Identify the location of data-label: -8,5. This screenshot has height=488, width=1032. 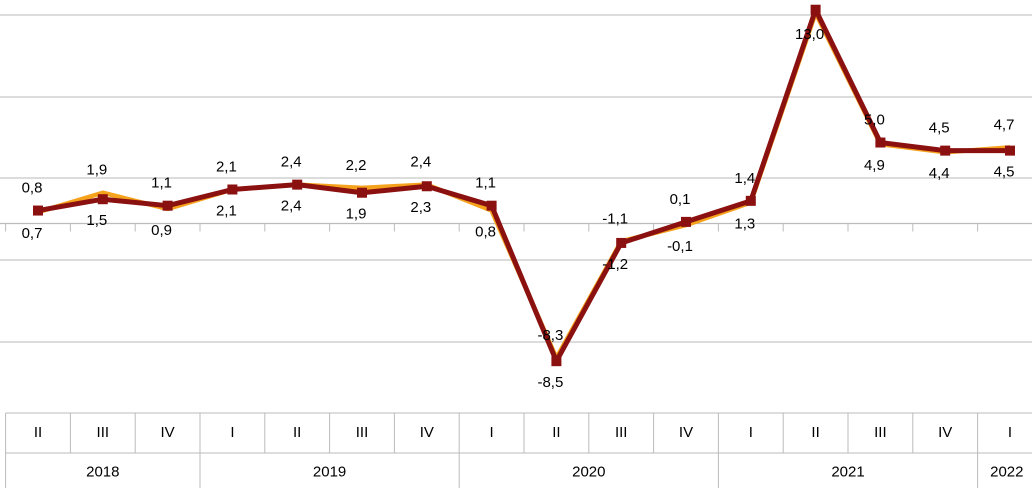
(550, 382).